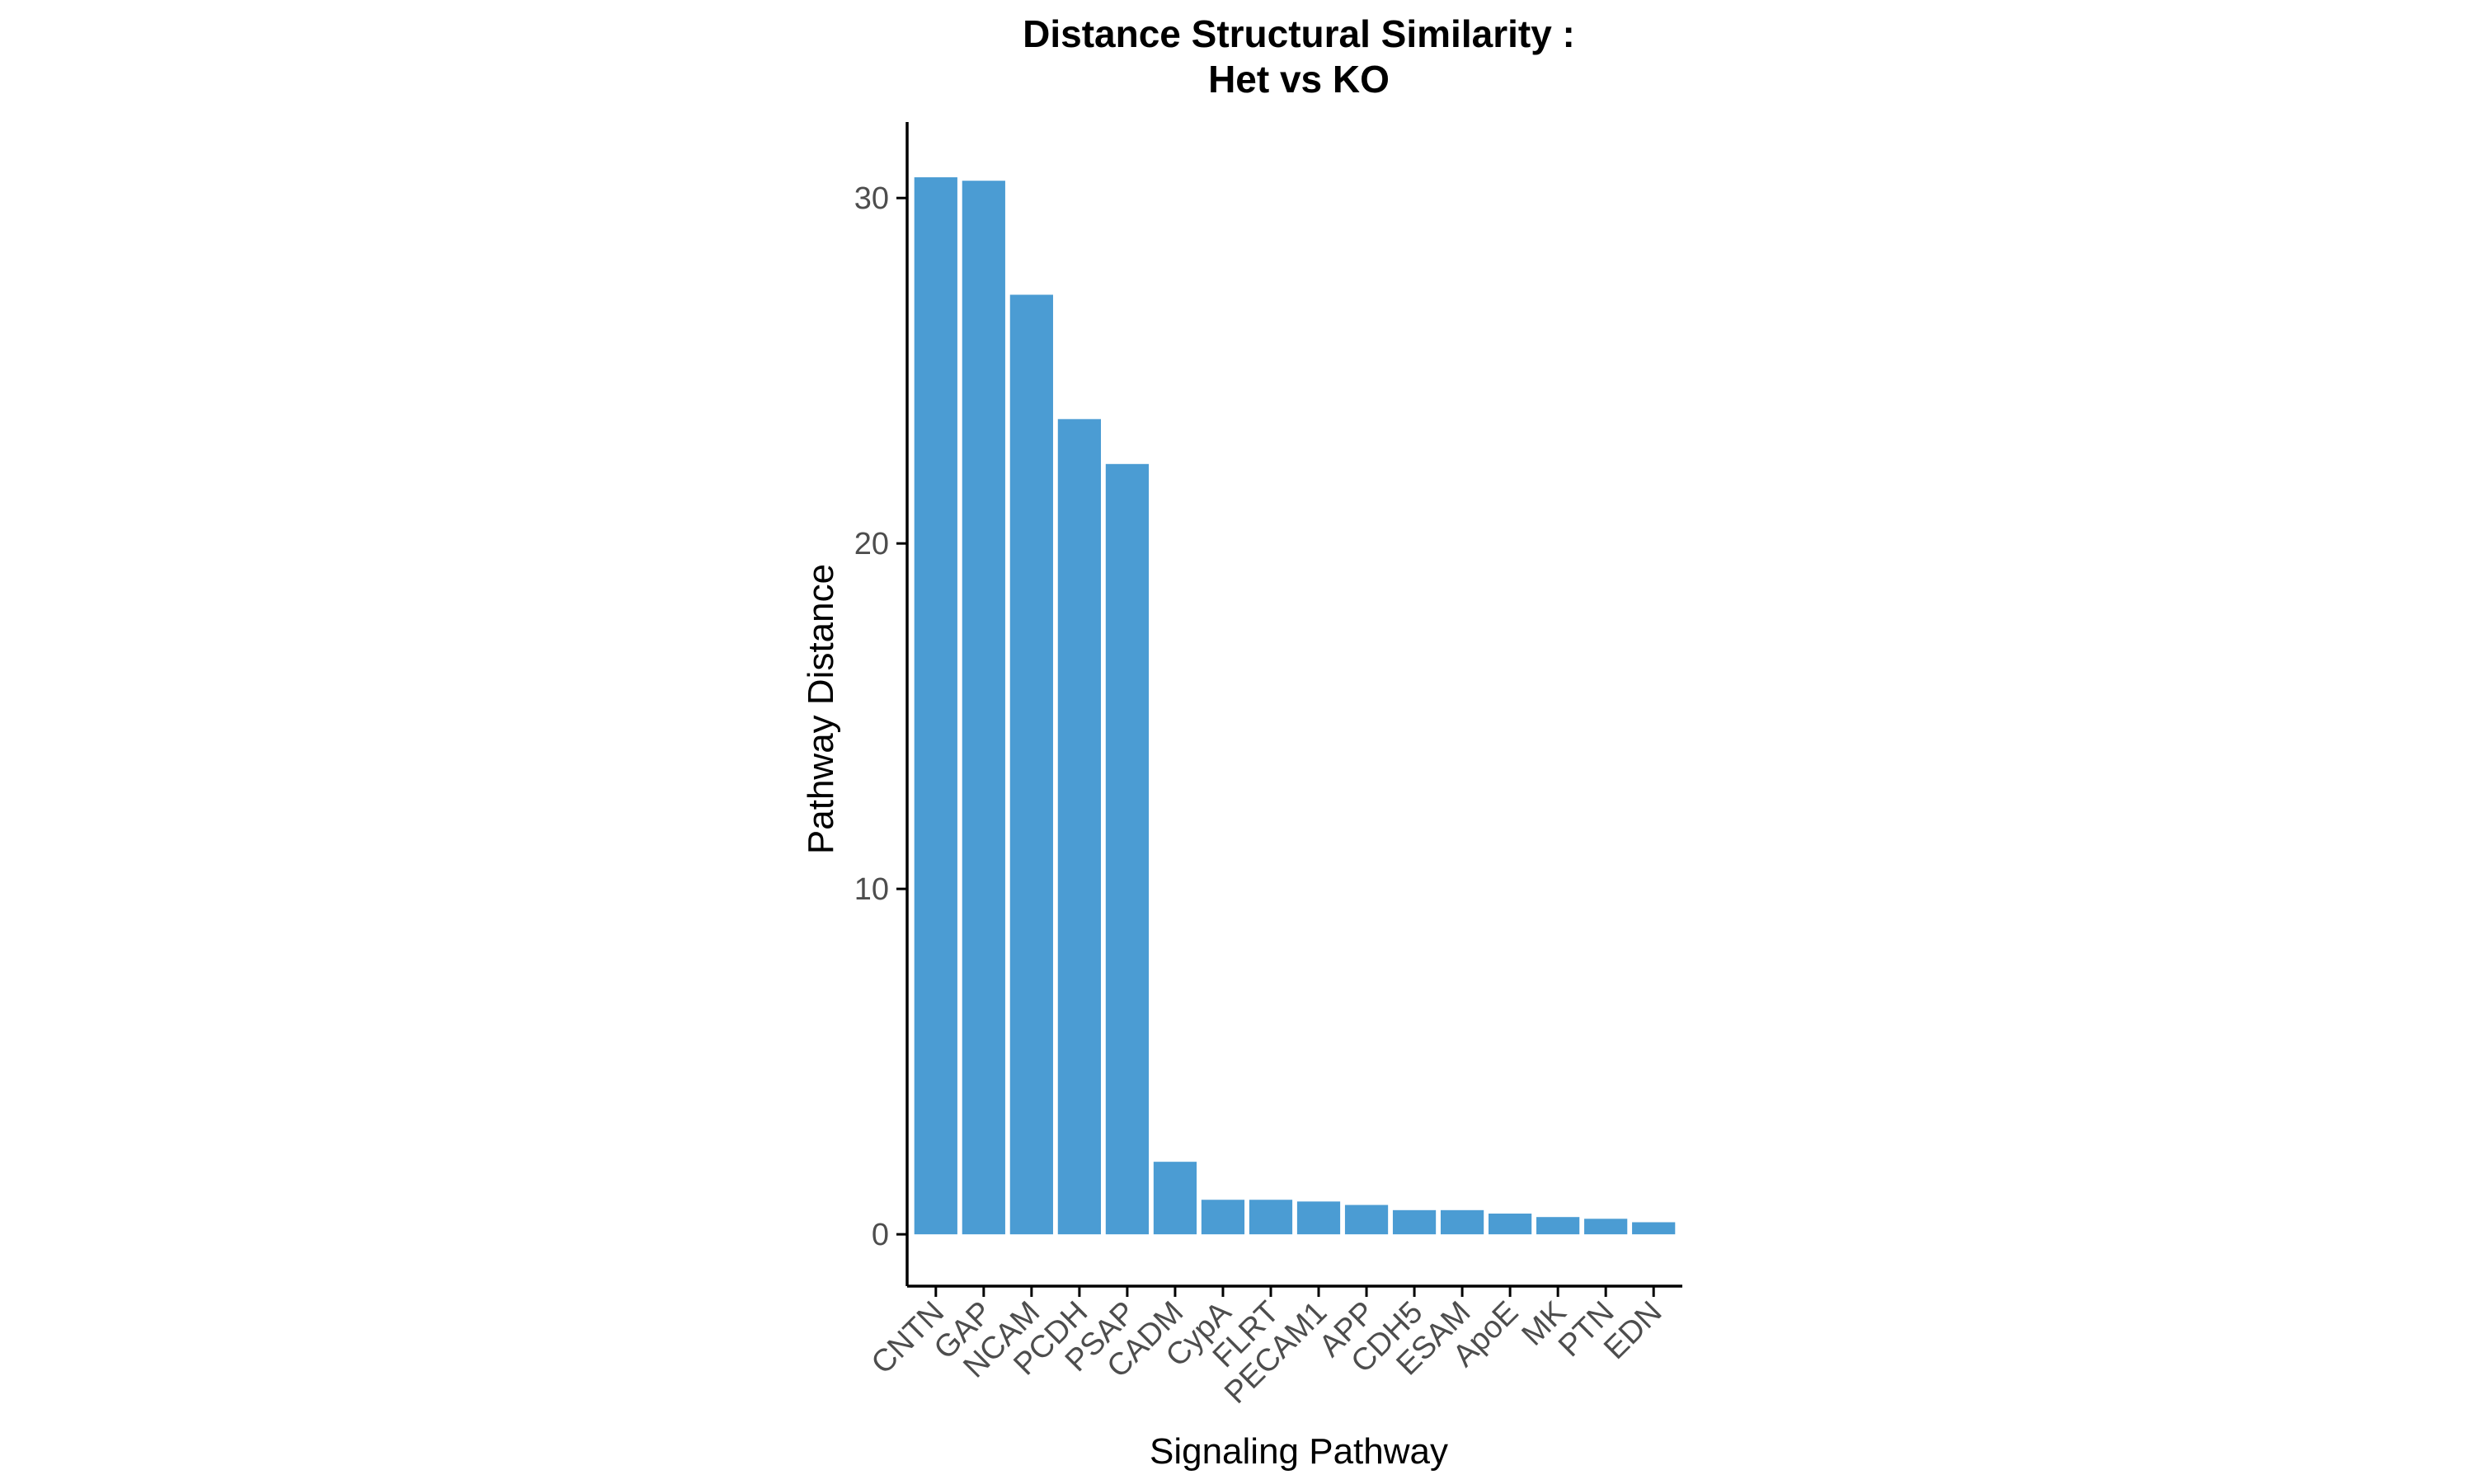 This screenshot has width=2474, height=1484. What do you see at coordinates (1299, 1452) in the screenshot?
I see `x-axis-title: Signaling Pathway` at bounding box center [1299, 1452].